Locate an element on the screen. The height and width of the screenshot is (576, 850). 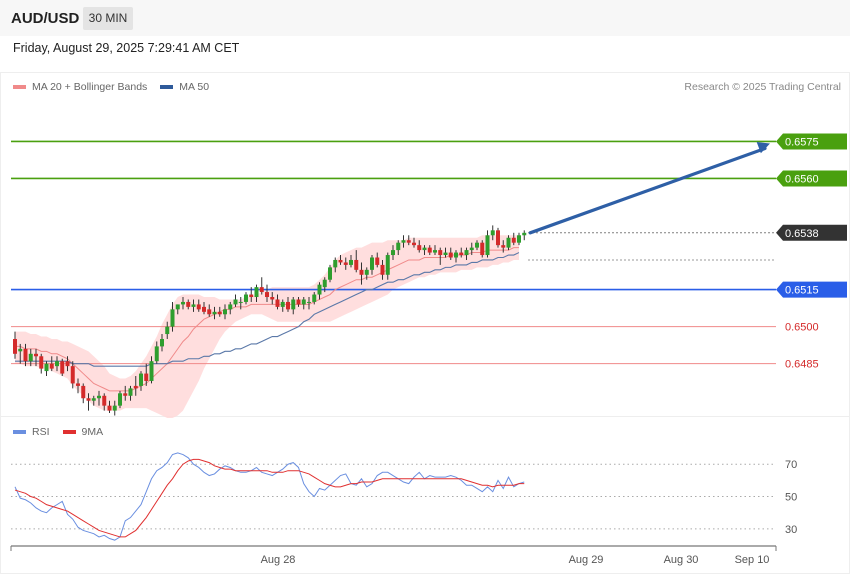
chart-header: AUD/USD 30 MIN is located at coordinates (425, 18).